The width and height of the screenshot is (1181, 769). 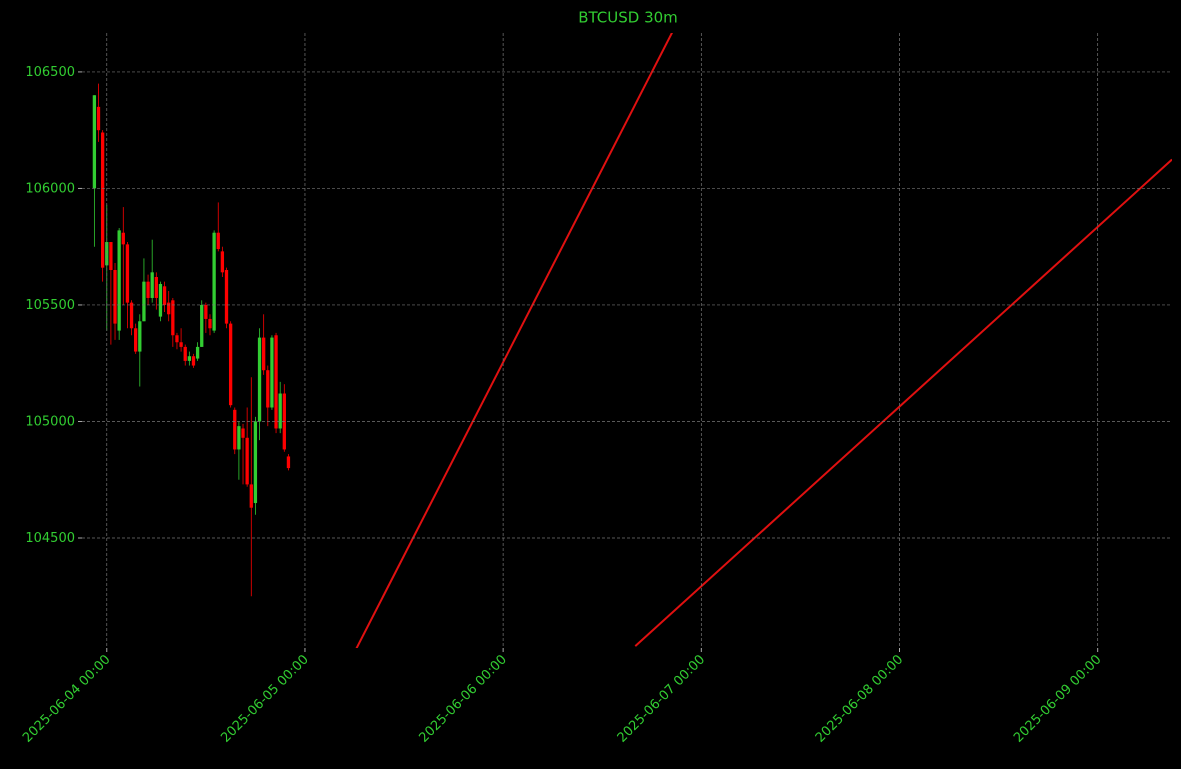 What do you see at coordinates (463, 698) in the screenshot?
I see `x-tick-label: 2025-06-06 00:00` at bounding box center [463, 698].